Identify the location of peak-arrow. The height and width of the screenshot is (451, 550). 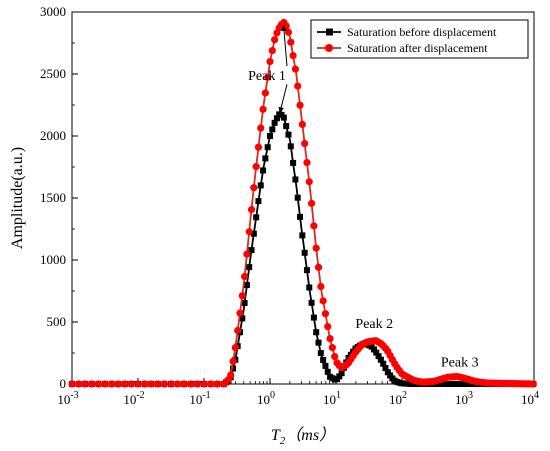
(285, 45).